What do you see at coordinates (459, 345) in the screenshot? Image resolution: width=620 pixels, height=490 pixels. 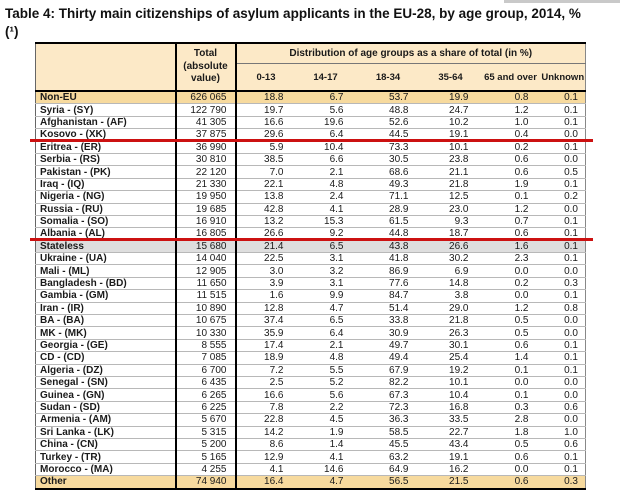 I see `value-cell: 30.1` at bounding box center [459, 345].